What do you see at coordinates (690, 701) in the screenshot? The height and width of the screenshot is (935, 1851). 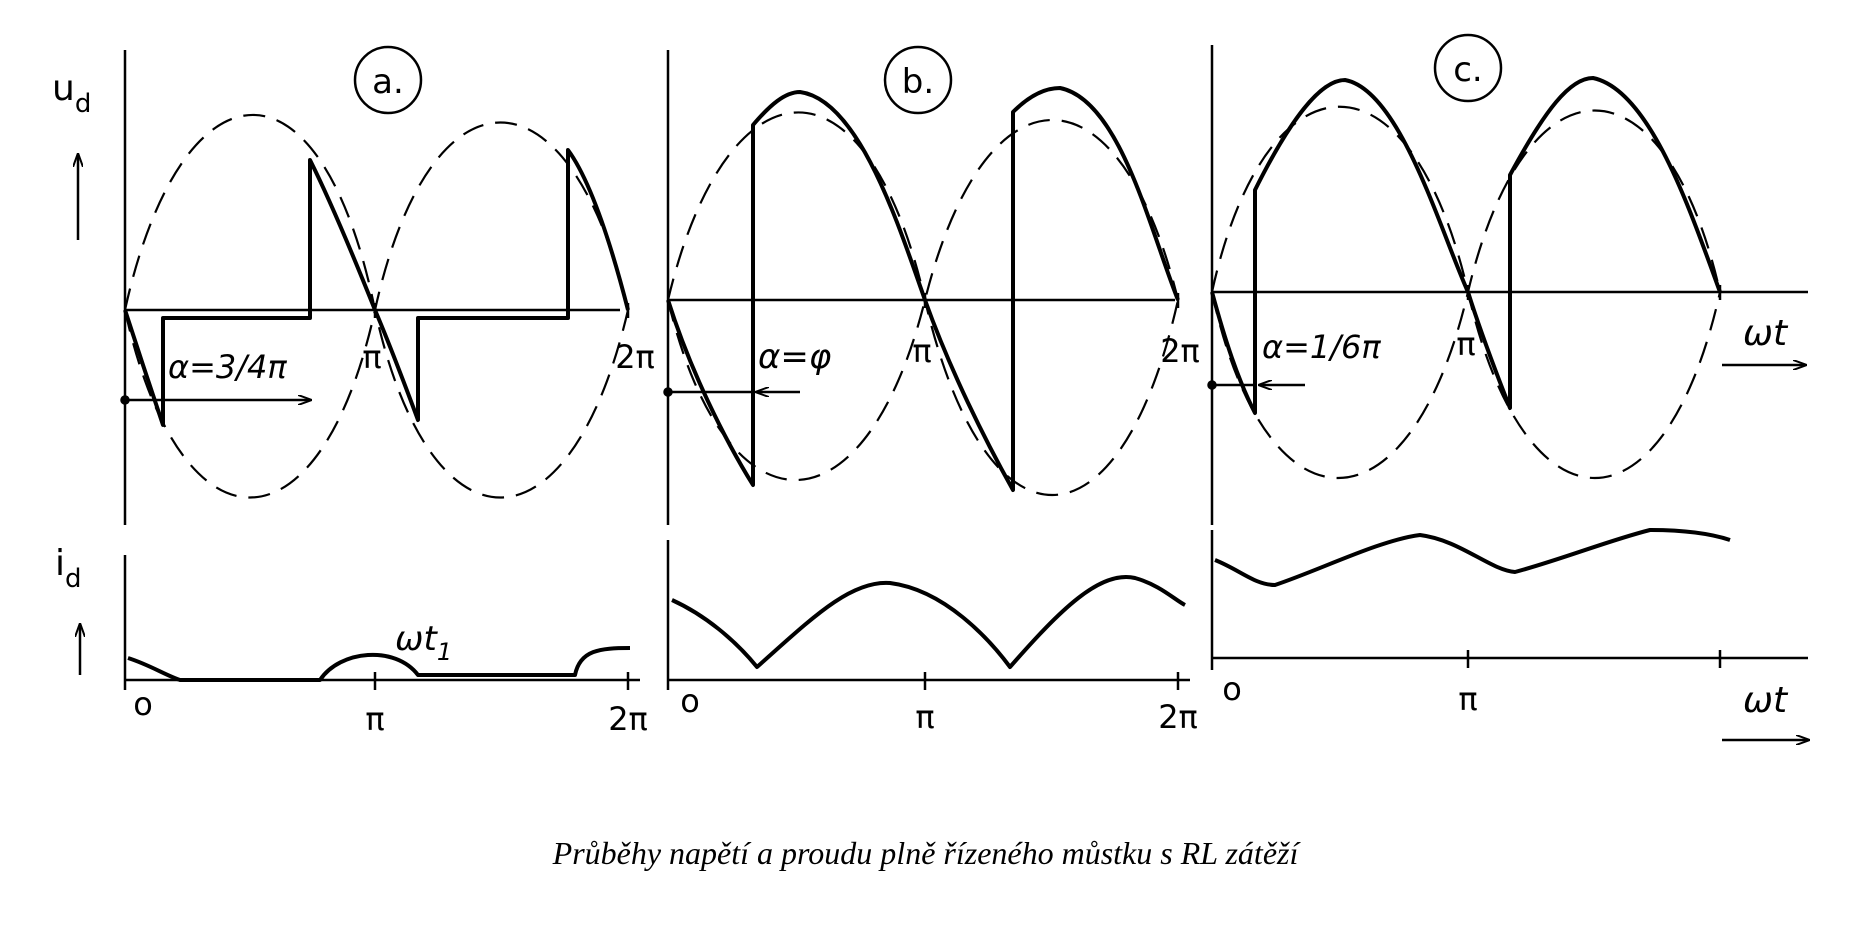 I see `panel-b-zero-label: o` at bounding box center [690, 701].